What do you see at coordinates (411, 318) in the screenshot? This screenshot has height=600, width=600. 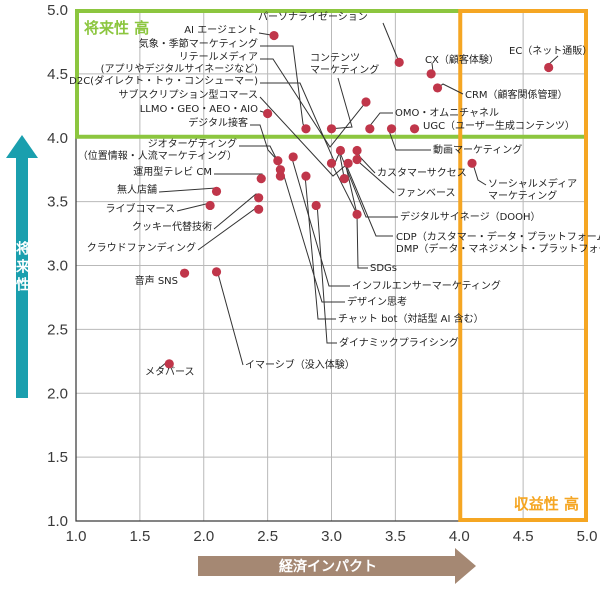 I see `point-label: チャット bot（対話型 AI 含む）` at bounding box center [411, 318].